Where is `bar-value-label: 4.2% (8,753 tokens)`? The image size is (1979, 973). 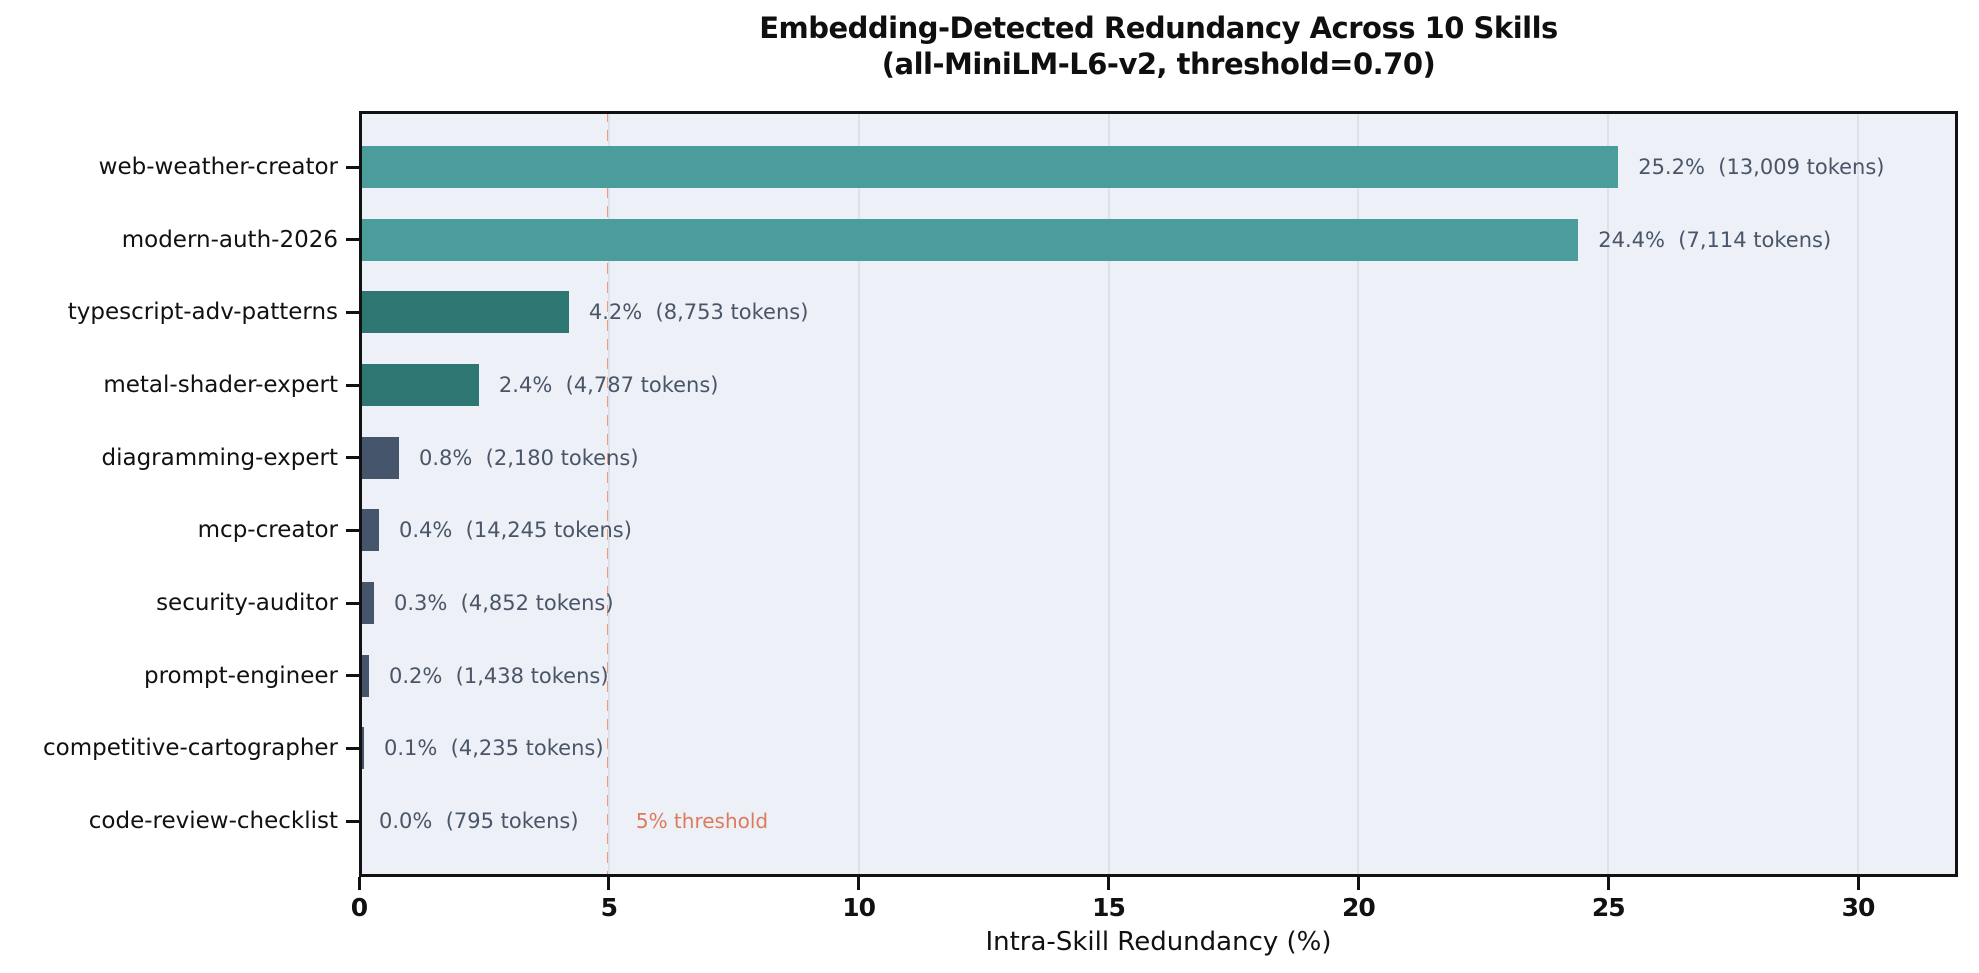 bar-value-label: 4.2% (8,753 tokens) is located at coordinates (698, 312).